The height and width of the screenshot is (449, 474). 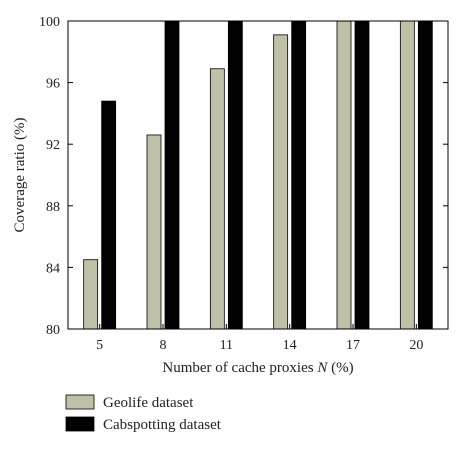 What do you see at coordinates (290, 345) in the screenshot?
I see `x-tick-label: 14` at bounding box center [290, 345].